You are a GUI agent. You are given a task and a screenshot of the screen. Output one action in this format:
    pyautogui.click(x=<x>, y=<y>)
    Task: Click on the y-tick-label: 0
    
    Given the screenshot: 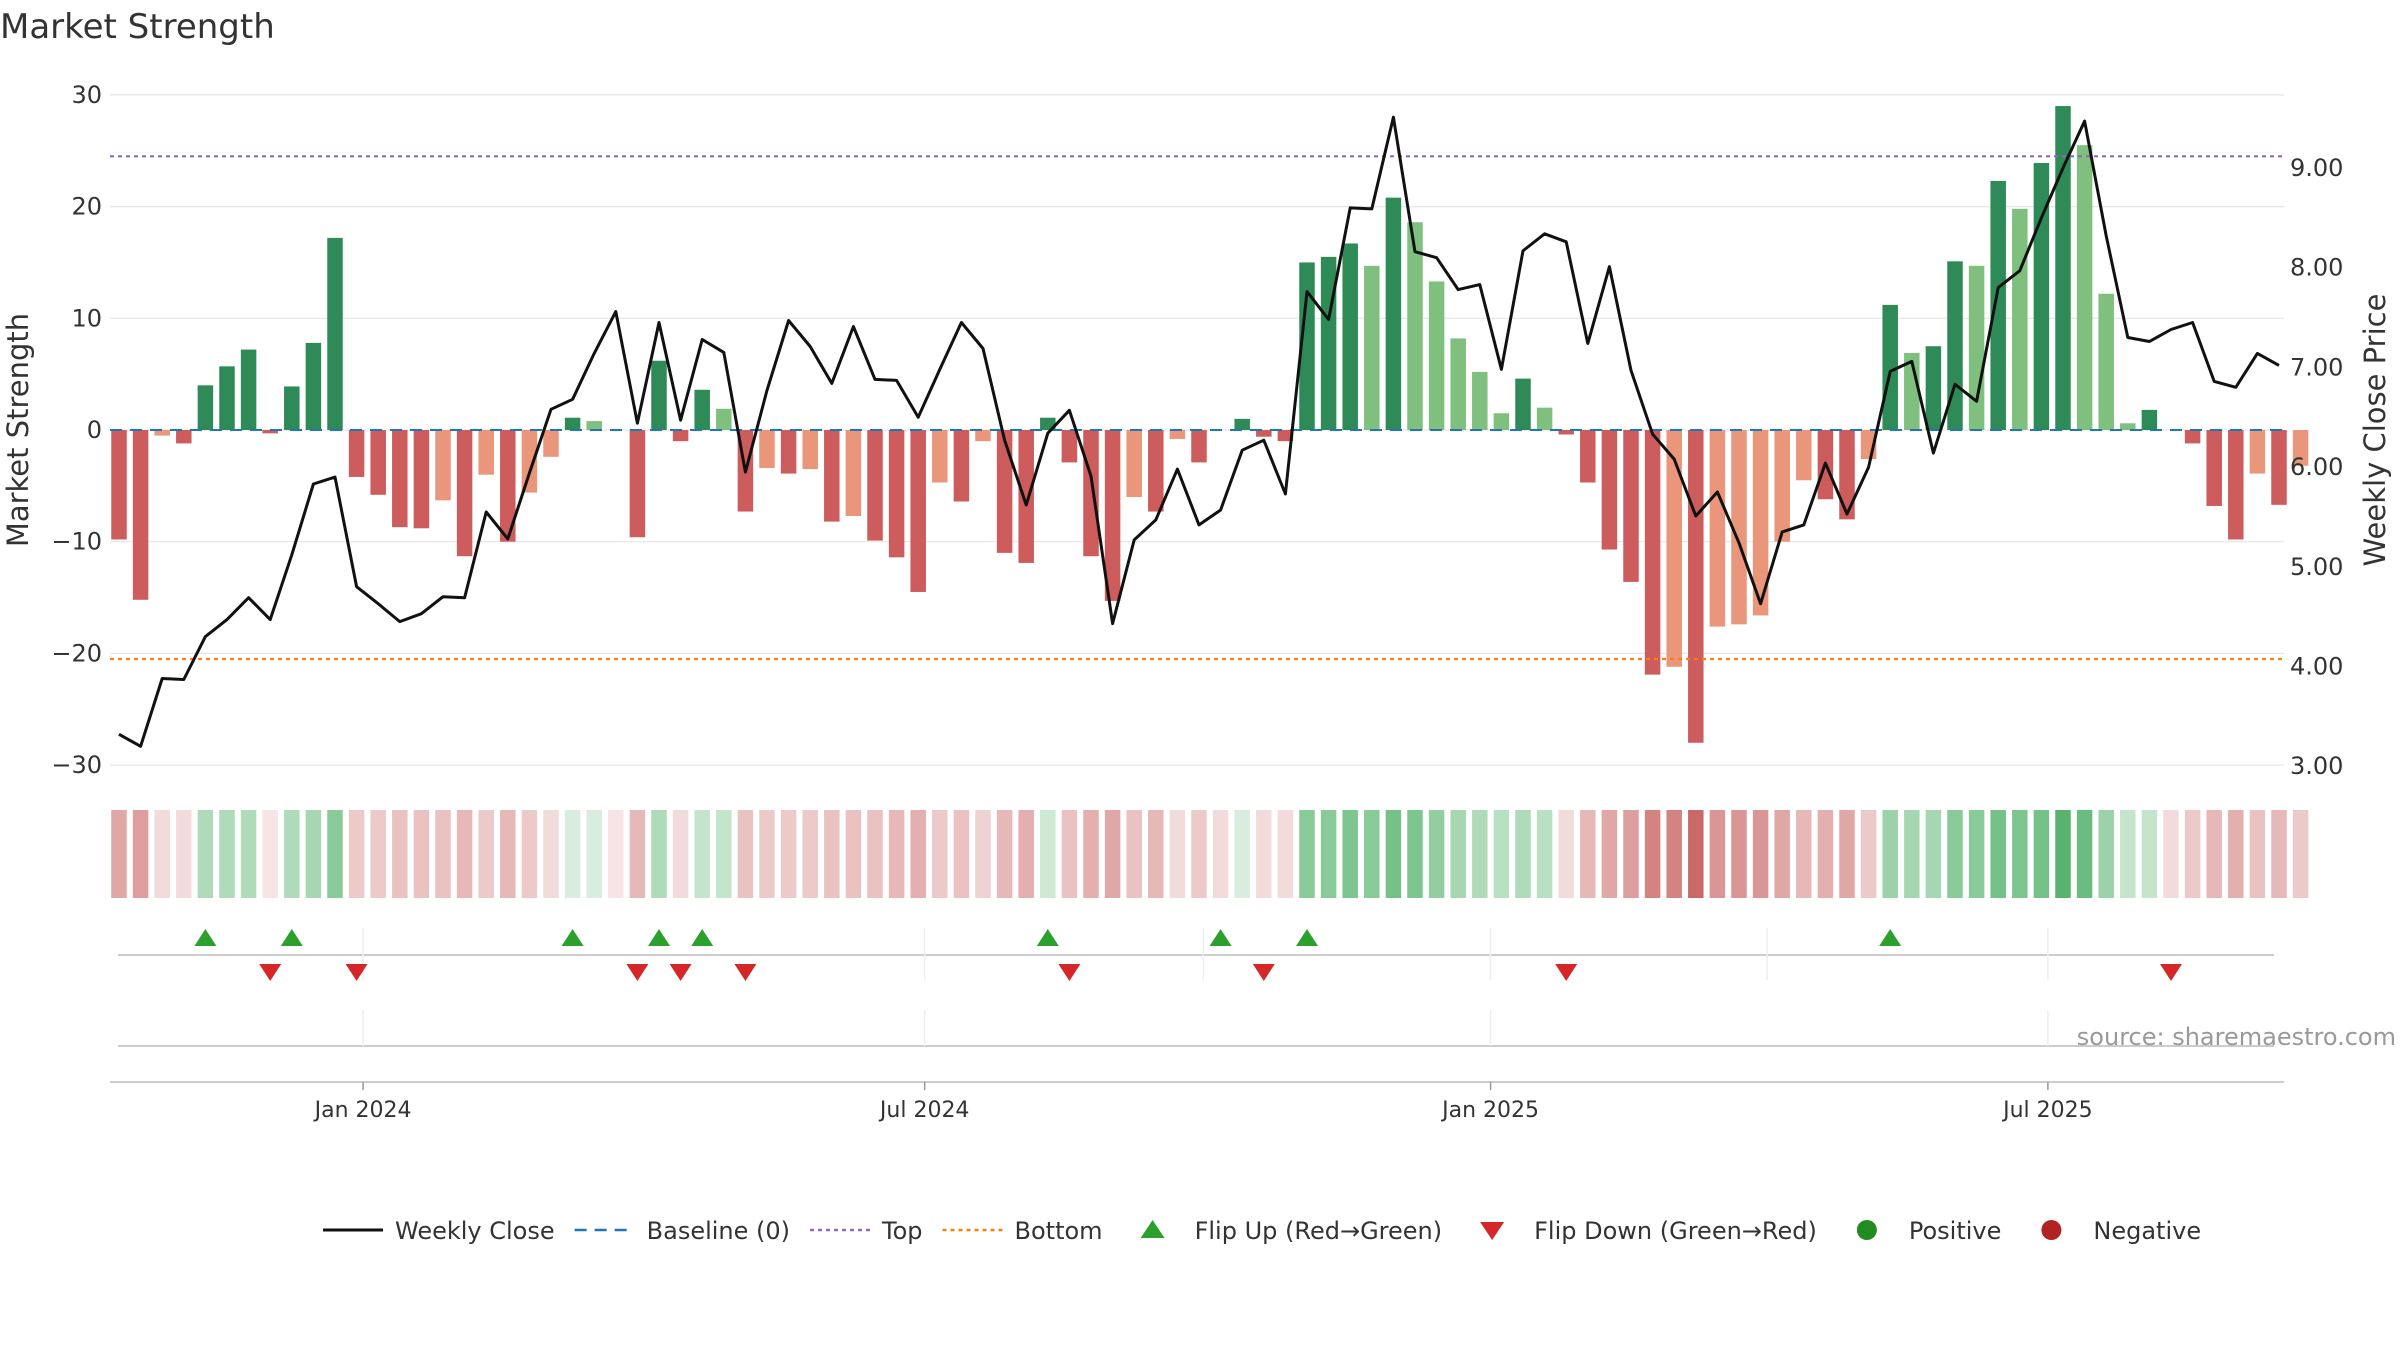 What is the action you would take?
    pyautogui.click(x=94, y=430)
    